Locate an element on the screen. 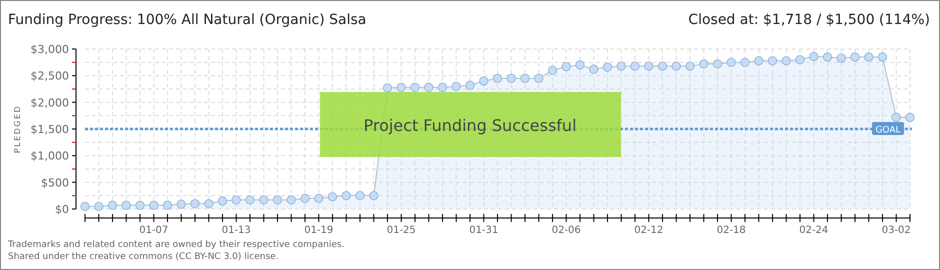  chart-subtitle: Closed at: $1,718 / $1,500 (114%) is located at coordinates (809, 20).